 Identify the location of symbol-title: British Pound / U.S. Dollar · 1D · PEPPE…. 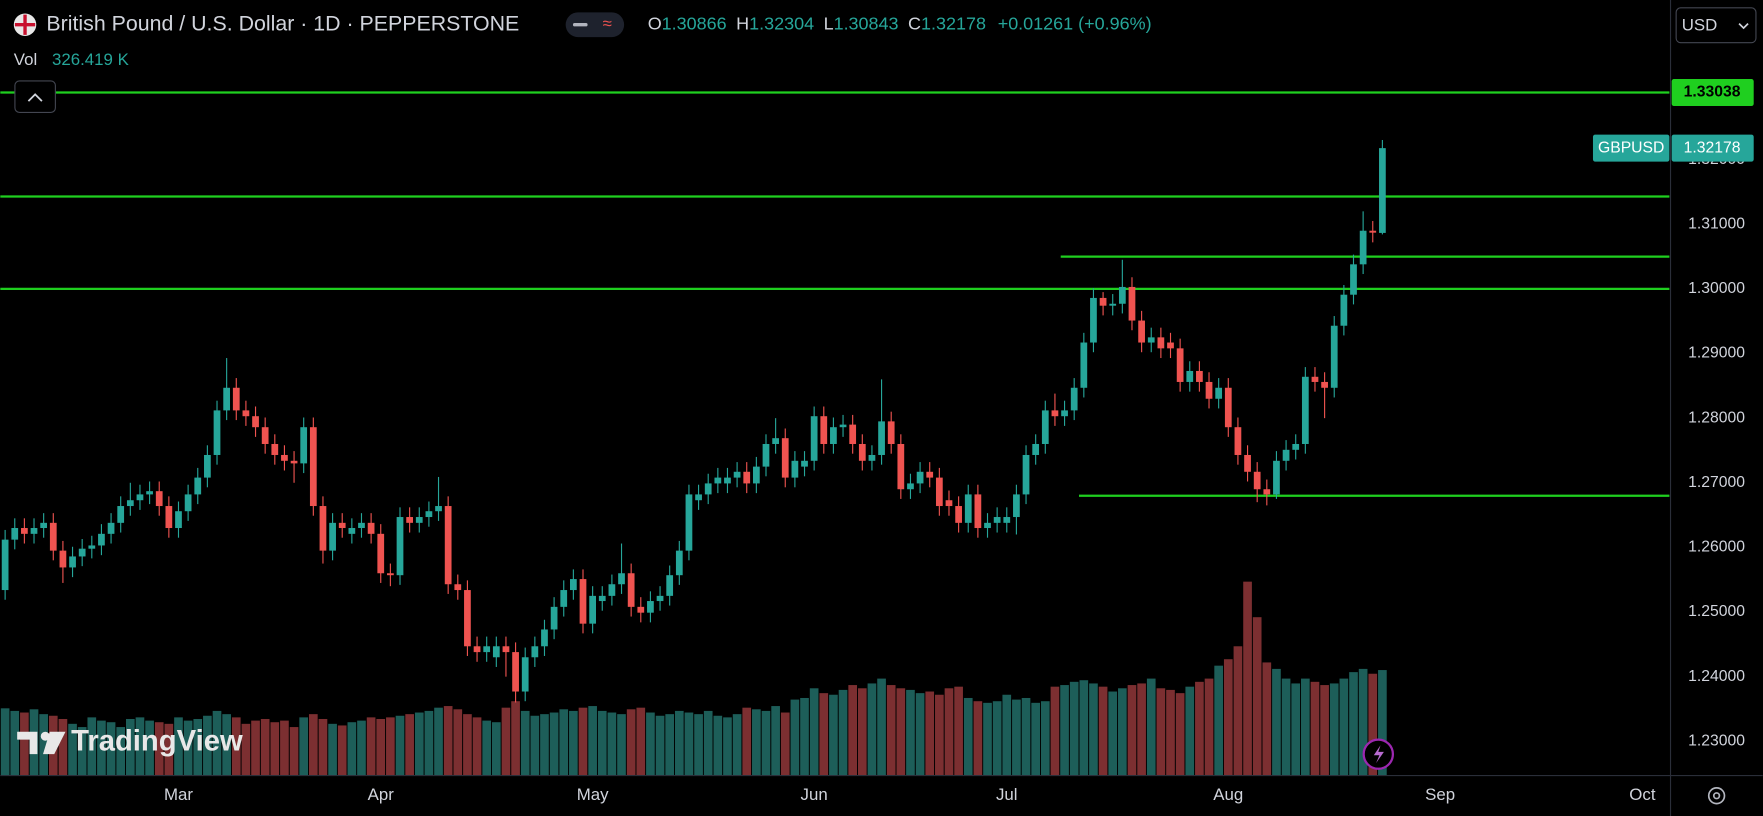
(282, 23).